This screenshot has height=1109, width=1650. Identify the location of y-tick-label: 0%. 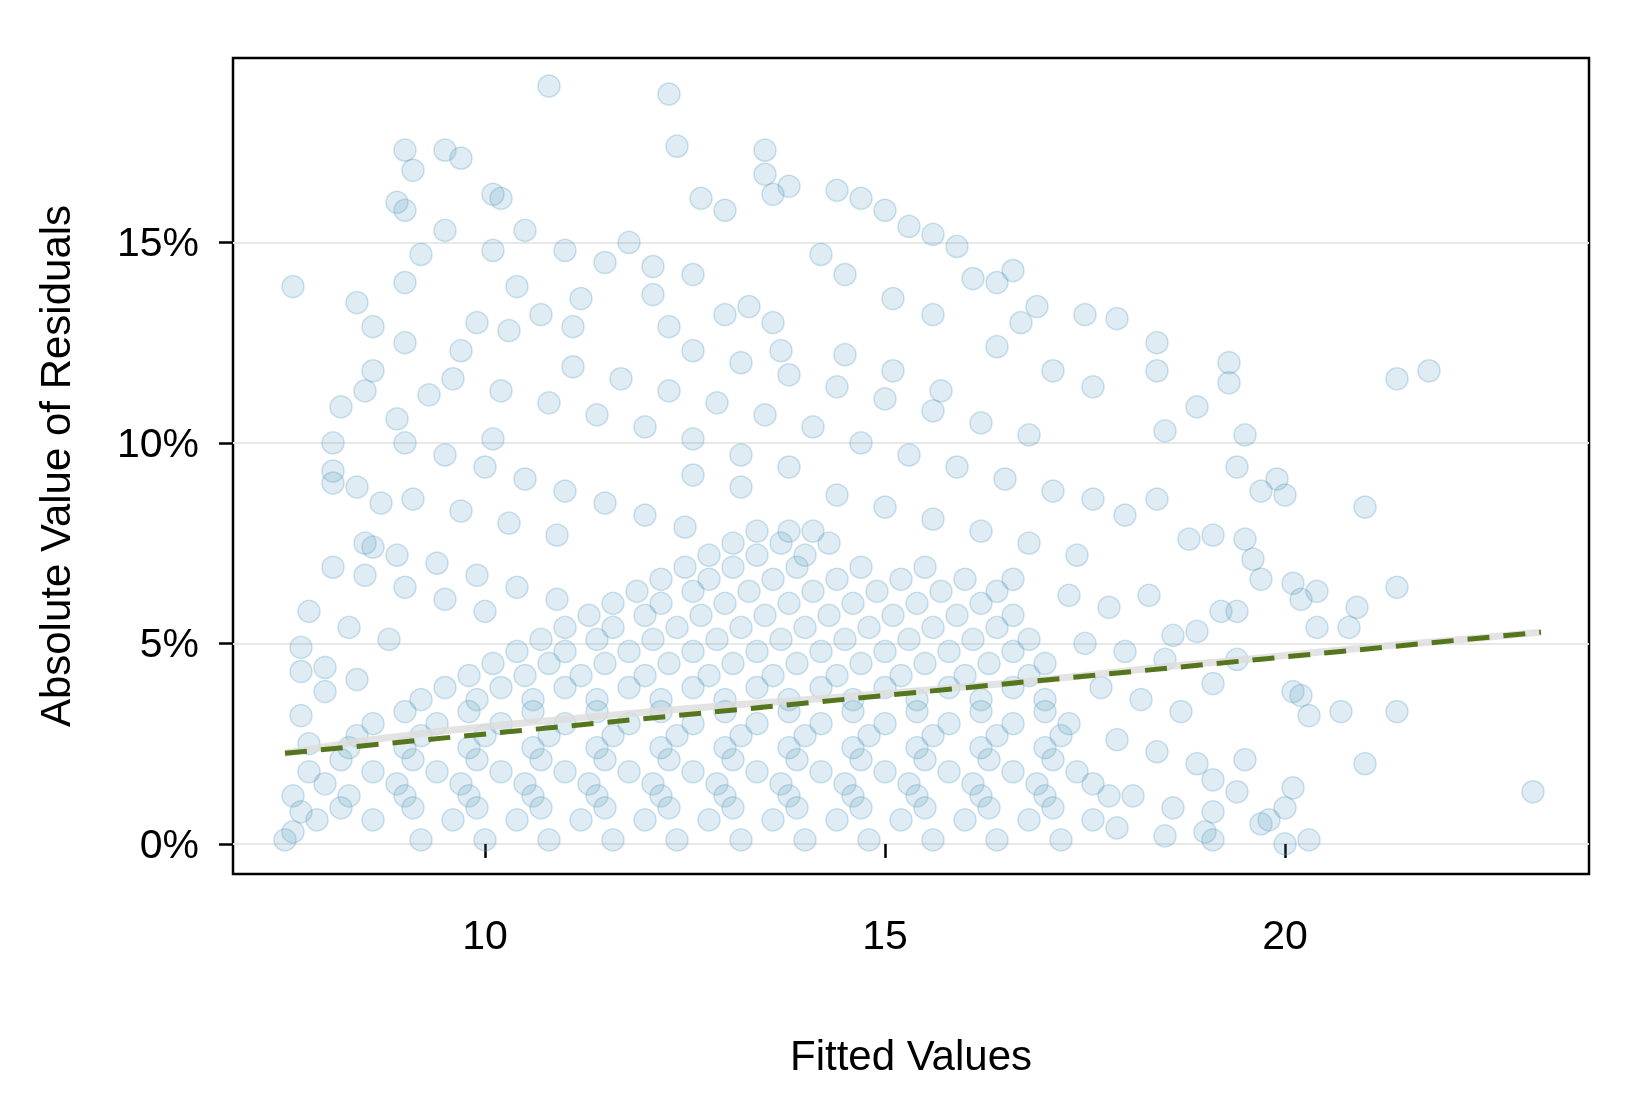
(169, 843).